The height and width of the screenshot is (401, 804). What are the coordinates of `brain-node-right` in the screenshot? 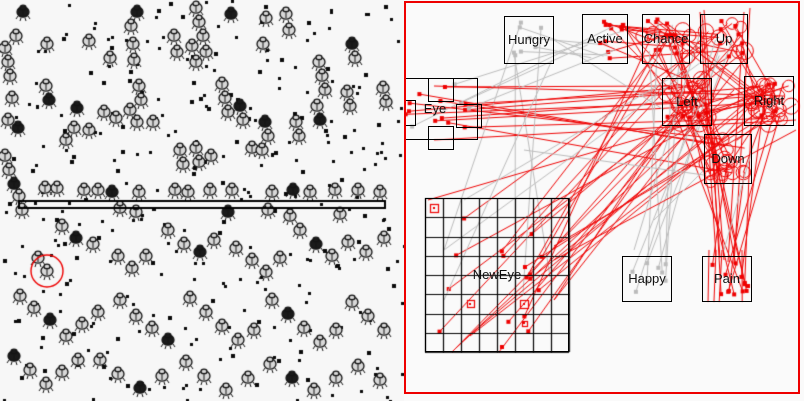 It's located at (769, 101).